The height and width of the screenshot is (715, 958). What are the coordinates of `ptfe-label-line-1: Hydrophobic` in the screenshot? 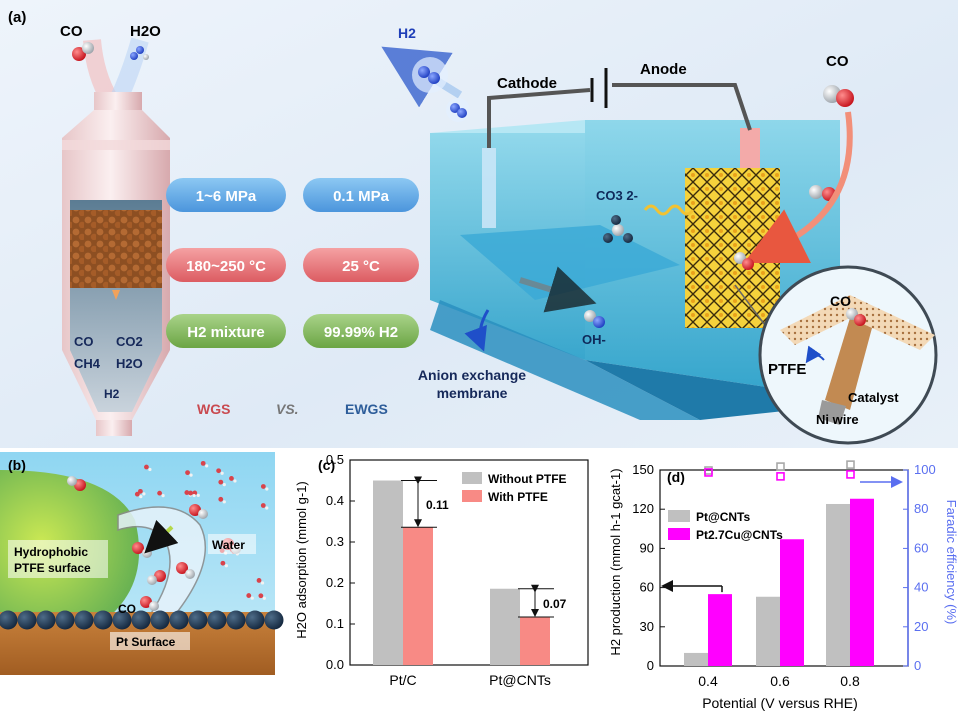 It's located at (51, 552).